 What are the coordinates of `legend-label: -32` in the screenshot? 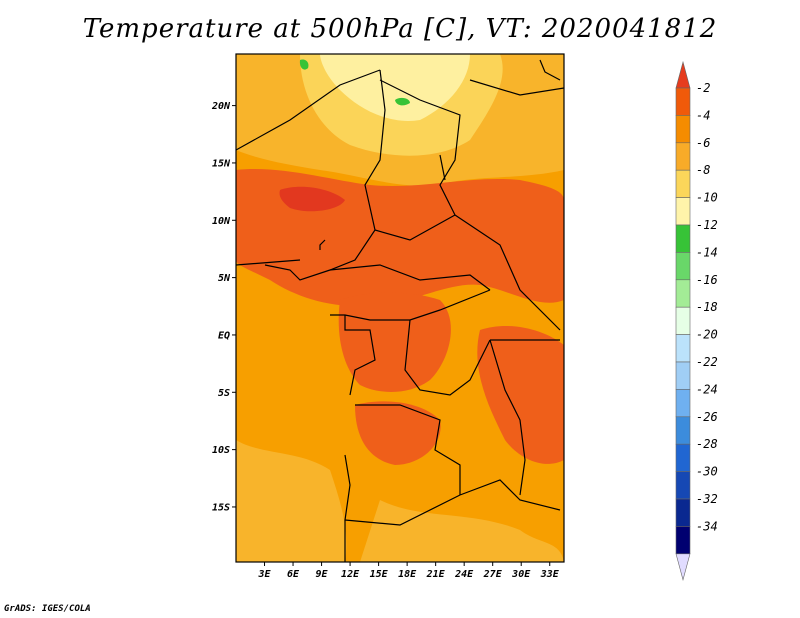 It's located at (707, 499).